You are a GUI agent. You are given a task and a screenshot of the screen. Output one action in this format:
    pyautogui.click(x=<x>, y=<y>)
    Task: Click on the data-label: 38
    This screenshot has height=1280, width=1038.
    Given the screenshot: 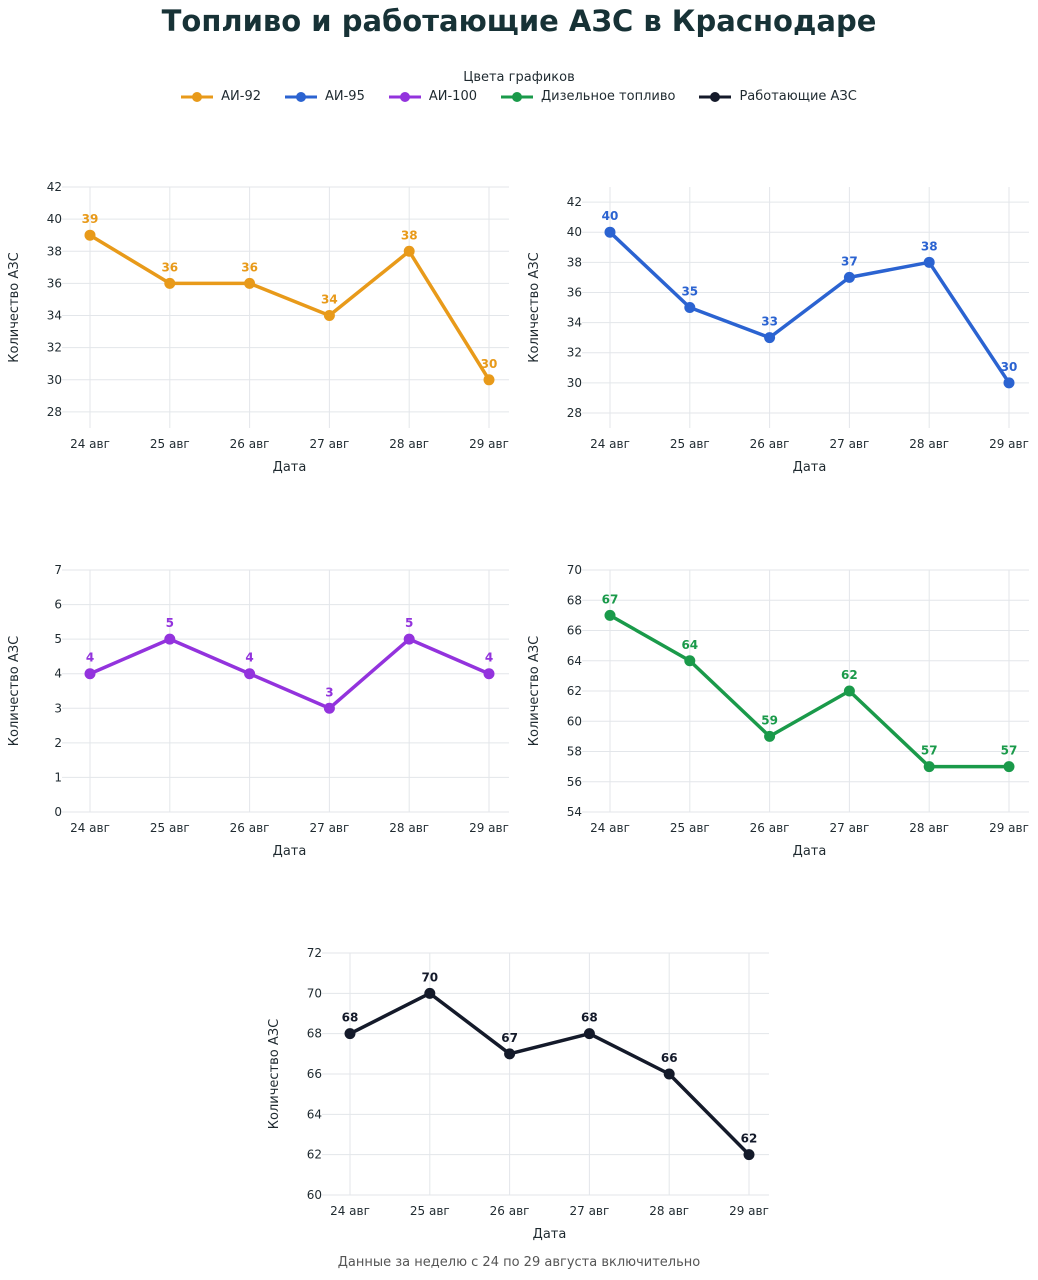 What is the action you would take?
    pyautogui.click(x=929, y=246)
    